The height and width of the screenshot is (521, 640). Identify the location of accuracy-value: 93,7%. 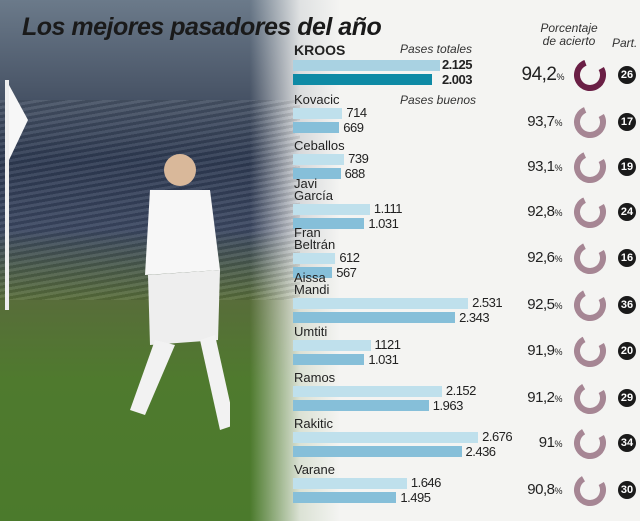
(527, 121).